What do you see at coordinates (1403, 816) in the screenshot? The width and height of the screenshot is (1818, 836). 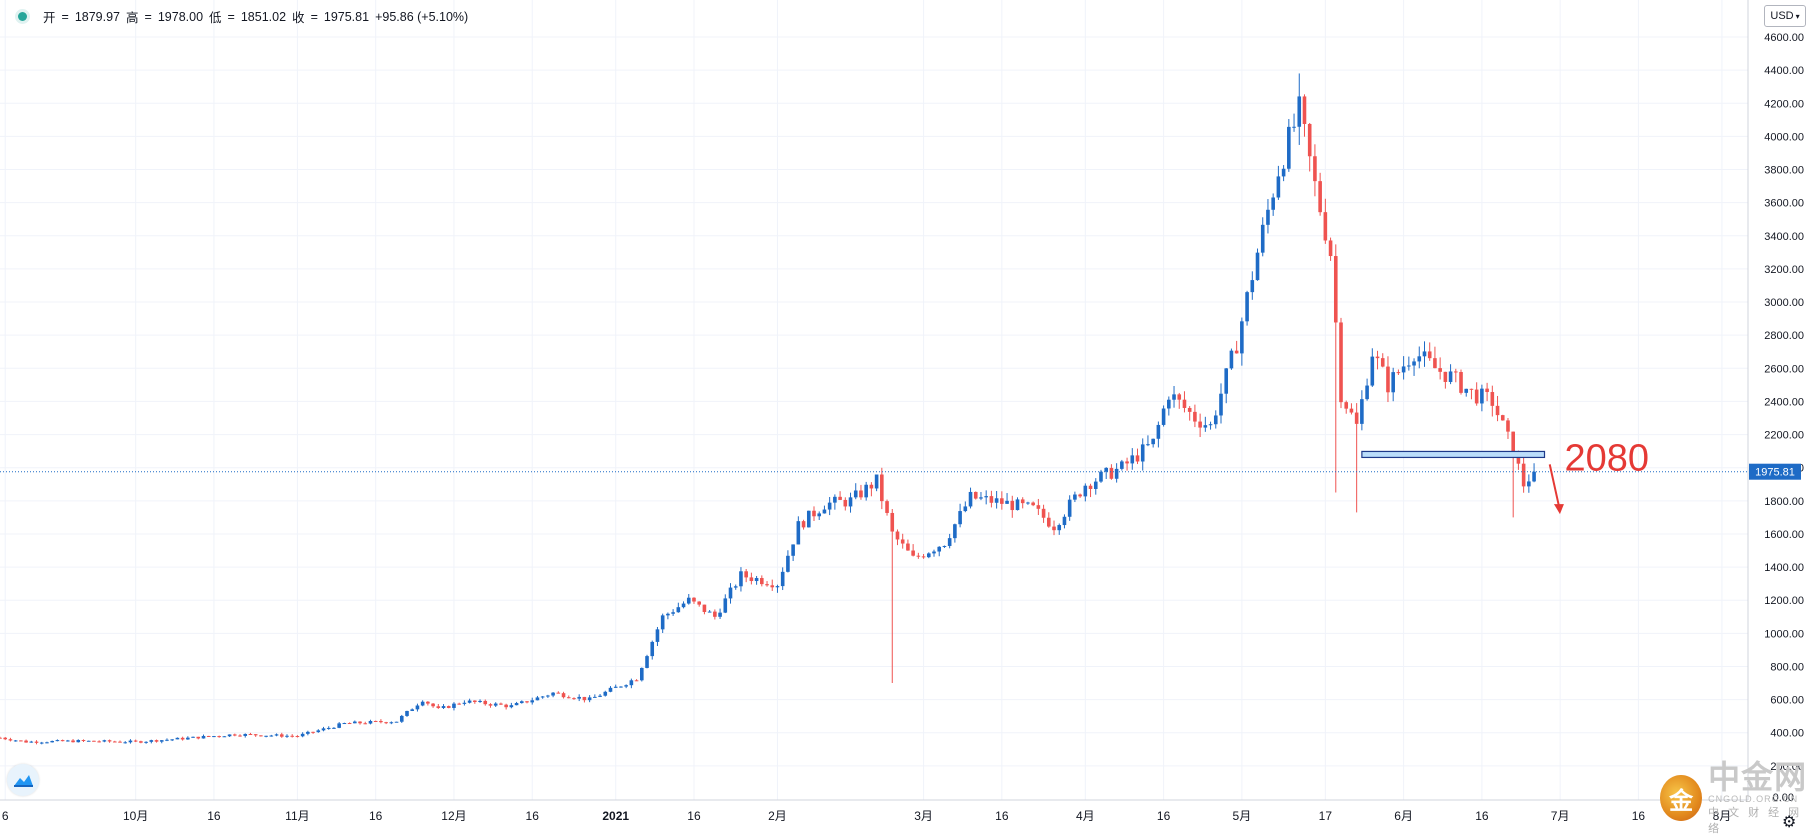 I see `x-tick-label: 6月` at bounding box center [1403, 816].